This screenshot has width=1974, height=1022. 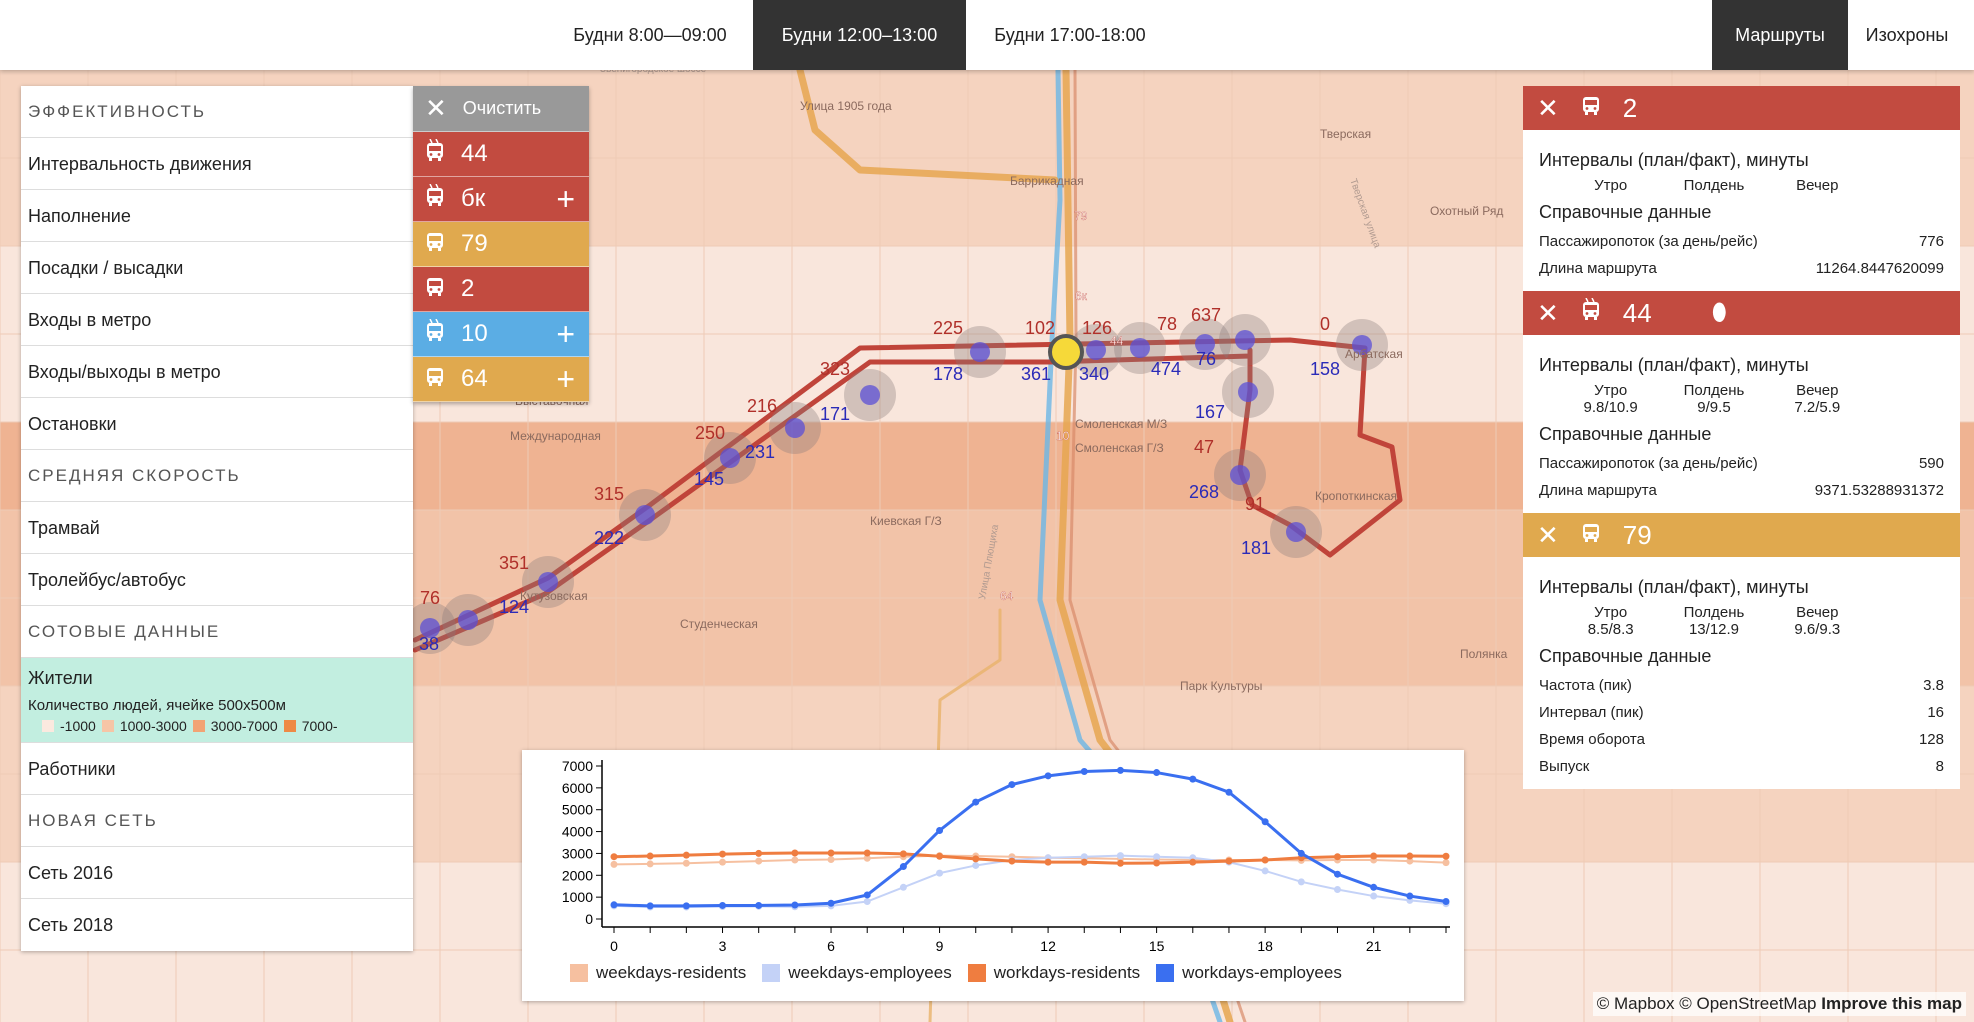 What do you see at coordinates (71, 925) in the screenshot?
I see `layer-network-2018: Сеть 2018` at bounding box center [71, 925].